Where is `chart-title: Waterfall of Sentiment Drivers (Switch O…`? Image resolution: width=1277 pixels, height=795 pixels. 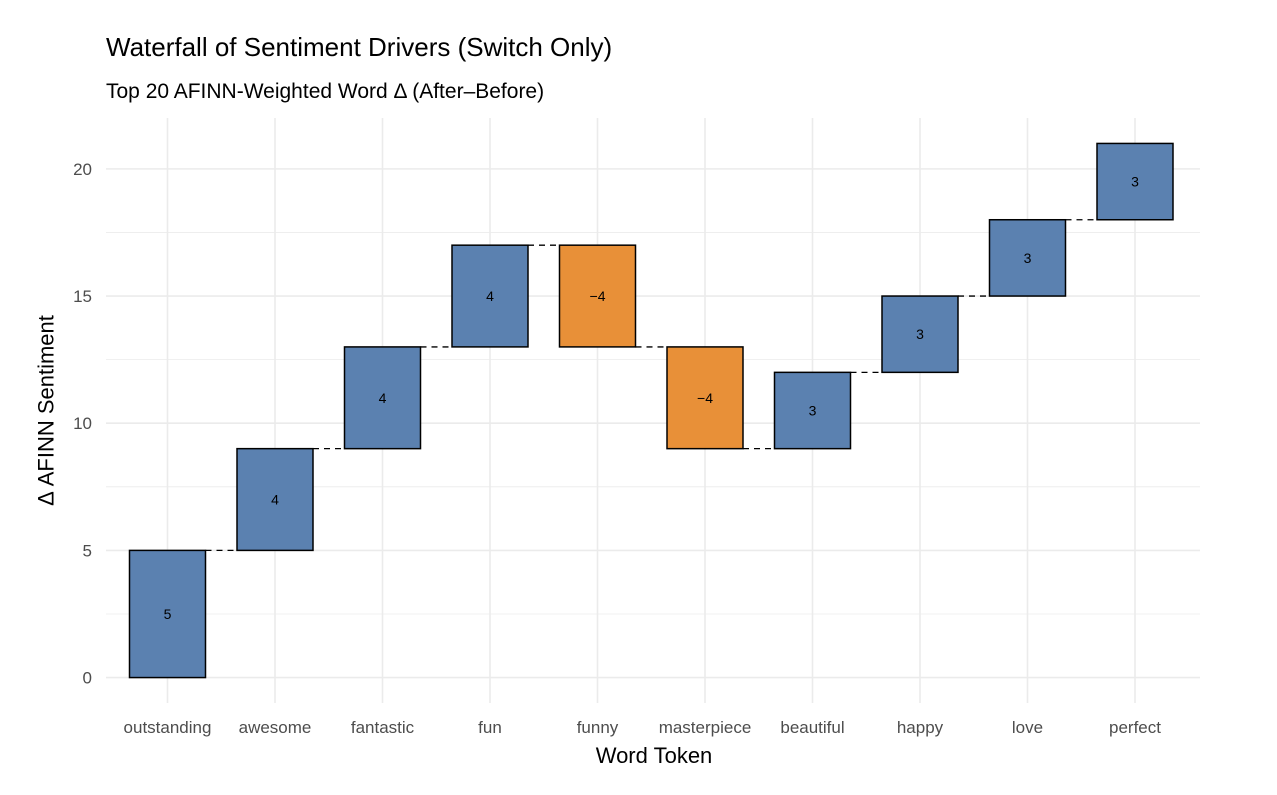 chart-title: Waterfall of Sentiment Drivers (Switch O… is located at coordinates (359, 47).